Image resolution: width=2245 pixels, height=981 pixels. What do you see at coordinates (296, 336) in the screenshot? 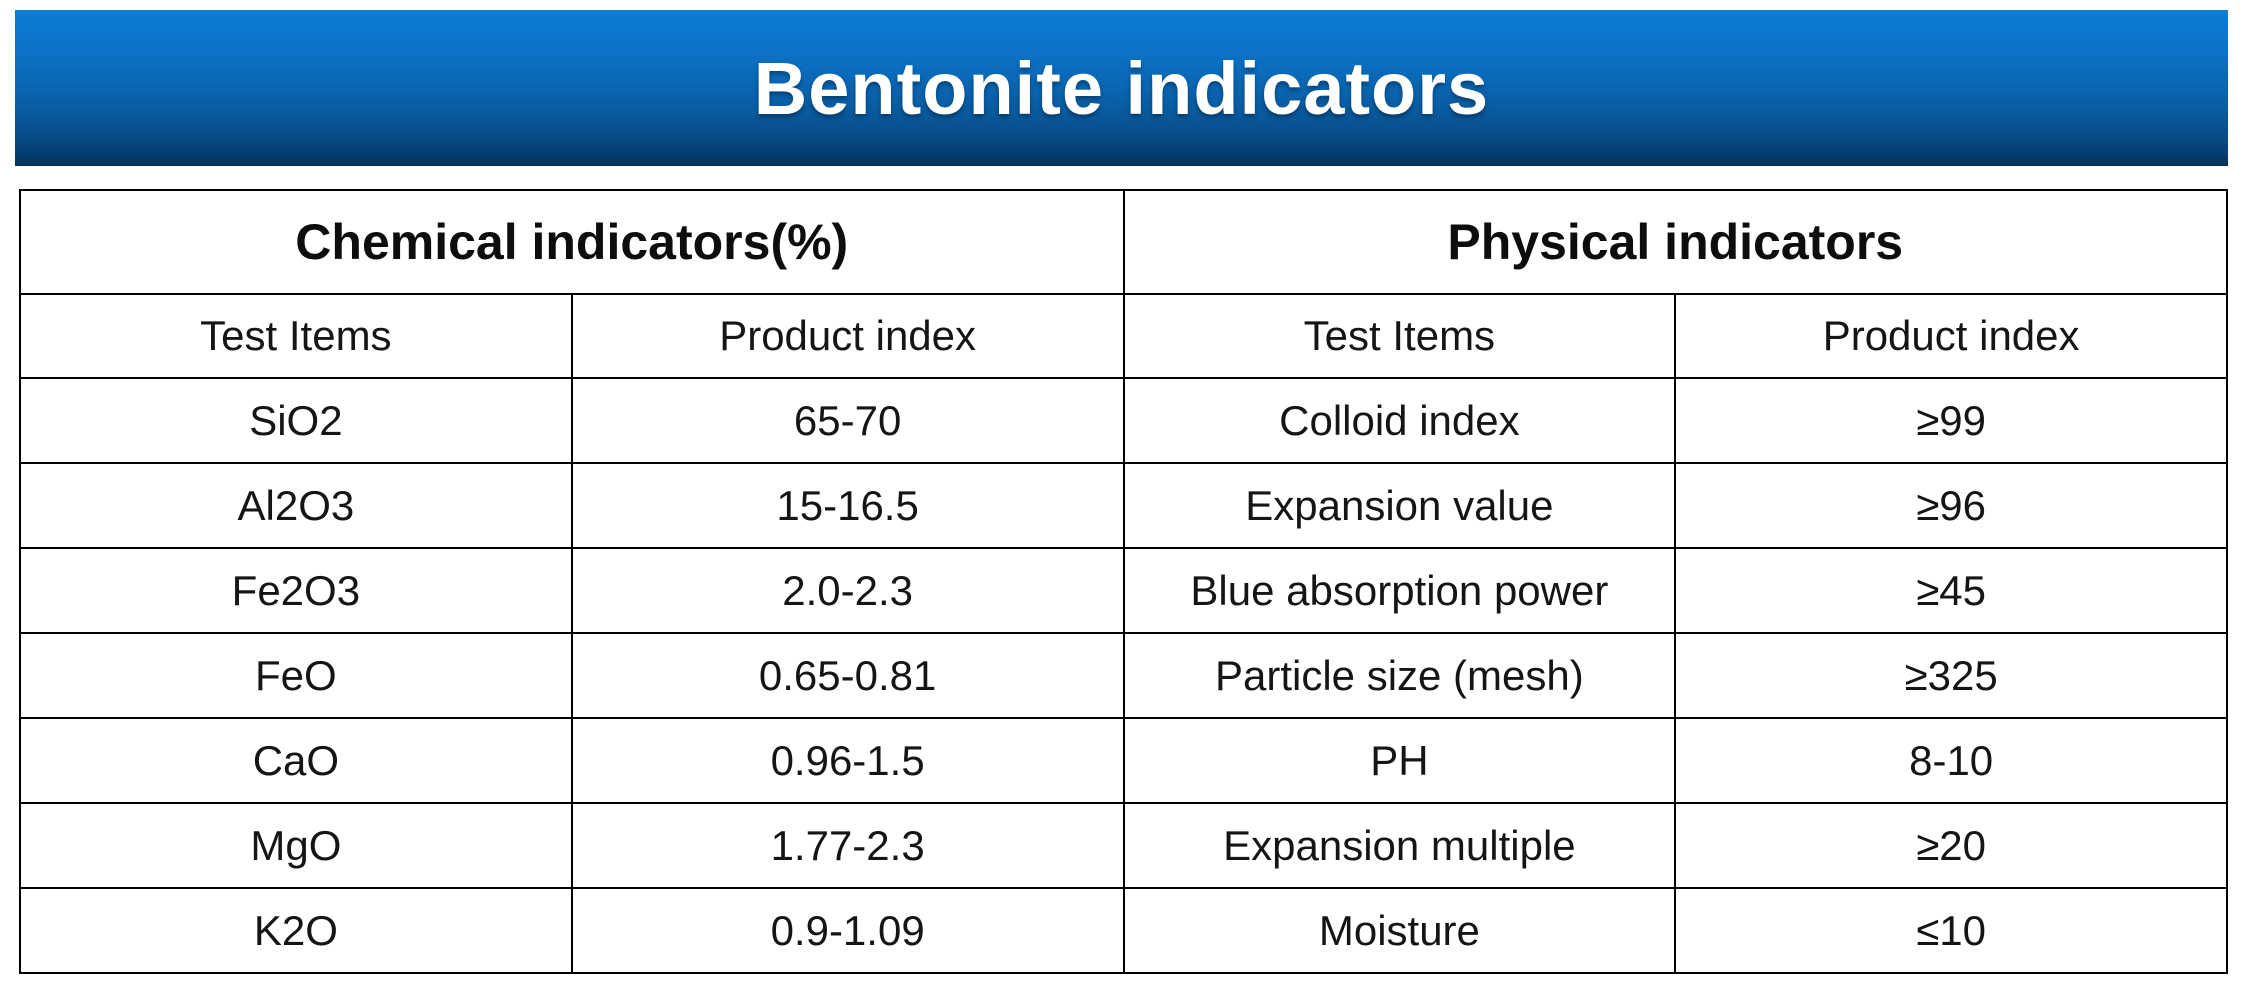
I see `col-header-chemical-test-items: Test Items` at bounding box center [296, 336].